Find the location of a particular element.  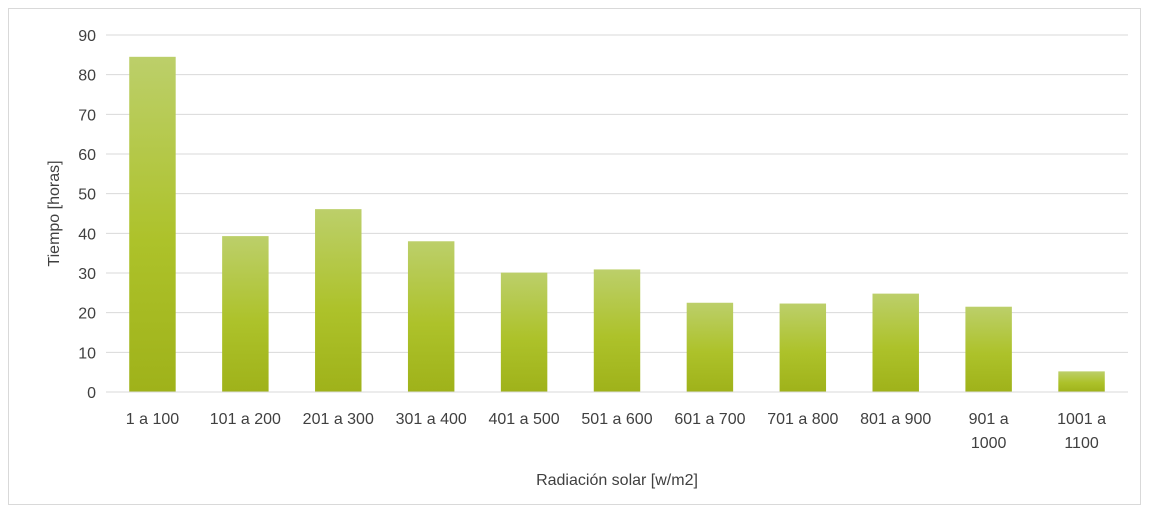

y-tick-label: 0 is located at coordinates (91, 393).